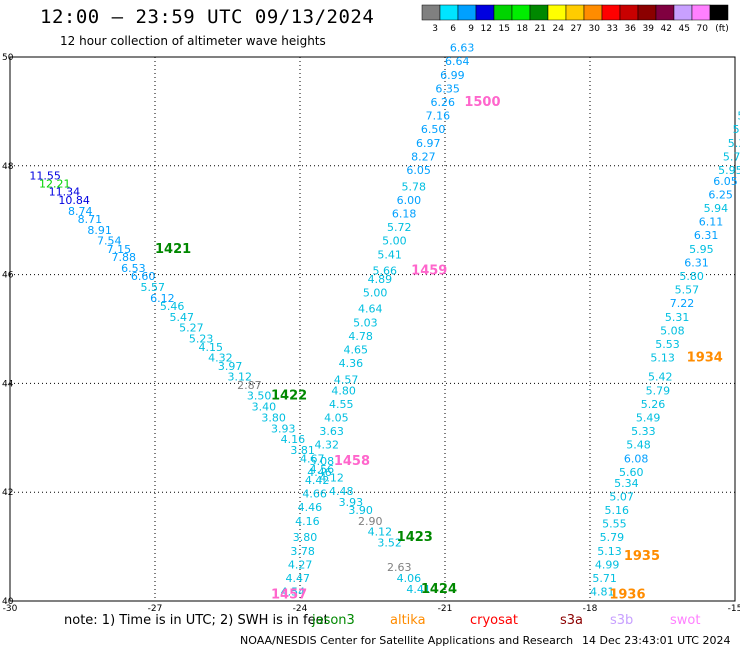  I want to click on swh-value: 4.57, so click(346, 379).